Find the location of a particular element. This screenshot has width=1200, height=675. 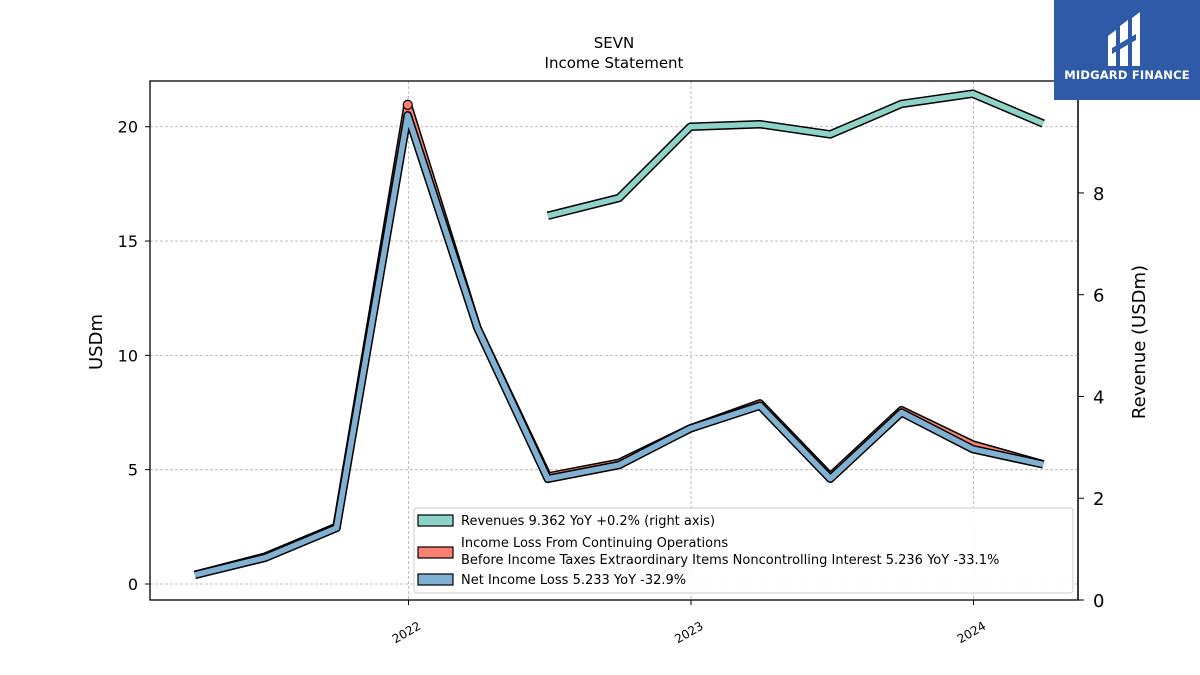

legend-swatch-income-loss is located at coordinates (435, 552).